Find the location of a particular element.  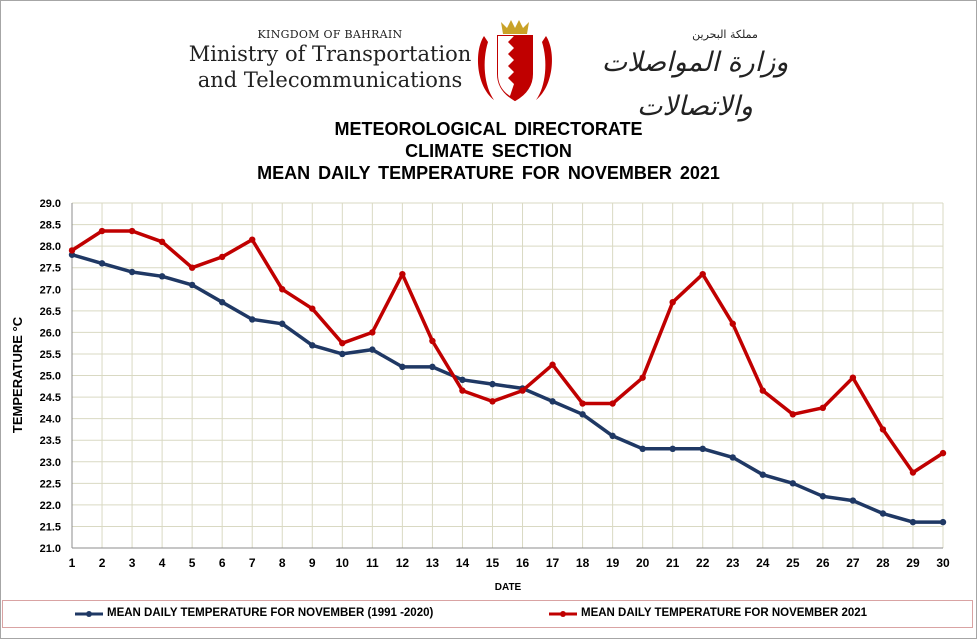

x-tick-label: 7 is located at coordinates (252, 563).